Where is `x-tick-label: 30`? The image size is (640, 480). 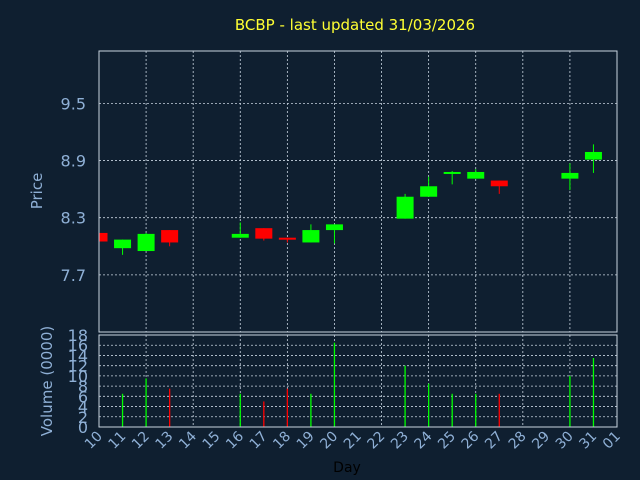
x-tick-label: 30 is located at coordinates (565, 441).